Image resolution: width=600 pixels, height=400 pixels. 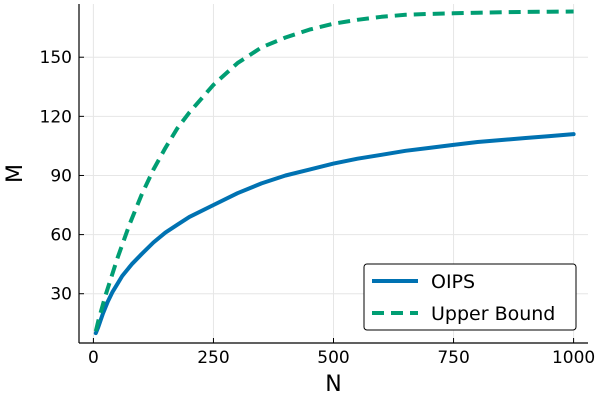 I want to click on y-tick-label: 90, so click(x=61, y=176).